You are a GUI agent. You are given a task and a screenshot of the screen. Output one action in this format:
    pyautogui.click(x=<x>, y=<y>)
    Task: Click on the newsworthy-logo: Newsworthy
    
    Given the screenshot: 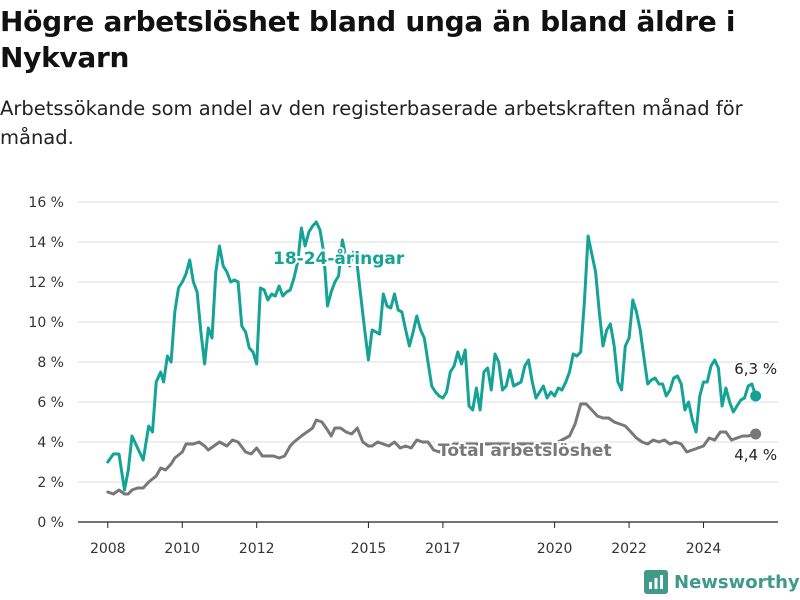 What is the action you would take?
    pyautogui.click(x=722, y=582)
    